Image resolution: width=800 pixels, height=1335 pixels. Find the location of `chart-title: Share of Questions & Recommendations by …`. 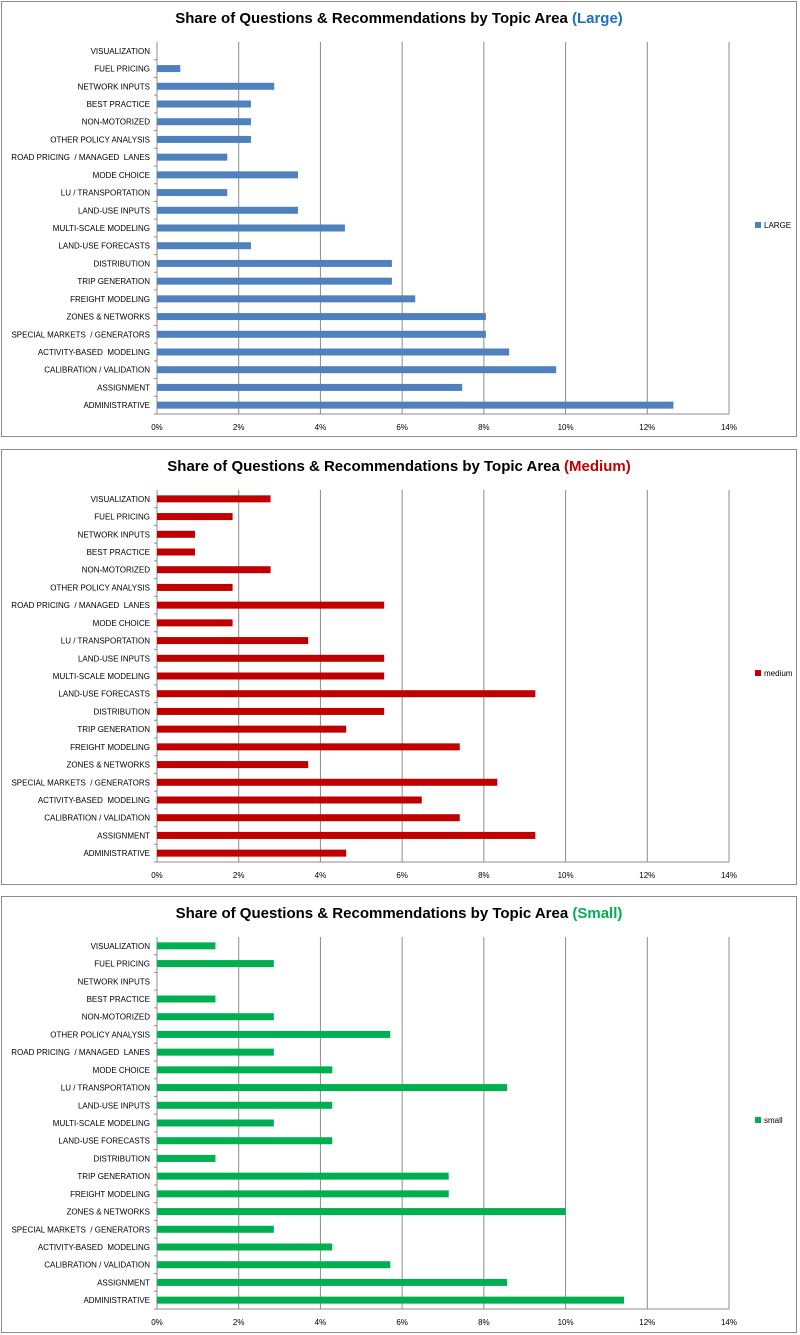

chart-title: Share of Questions & Recommendations by … is located at coordinates (399, 466).